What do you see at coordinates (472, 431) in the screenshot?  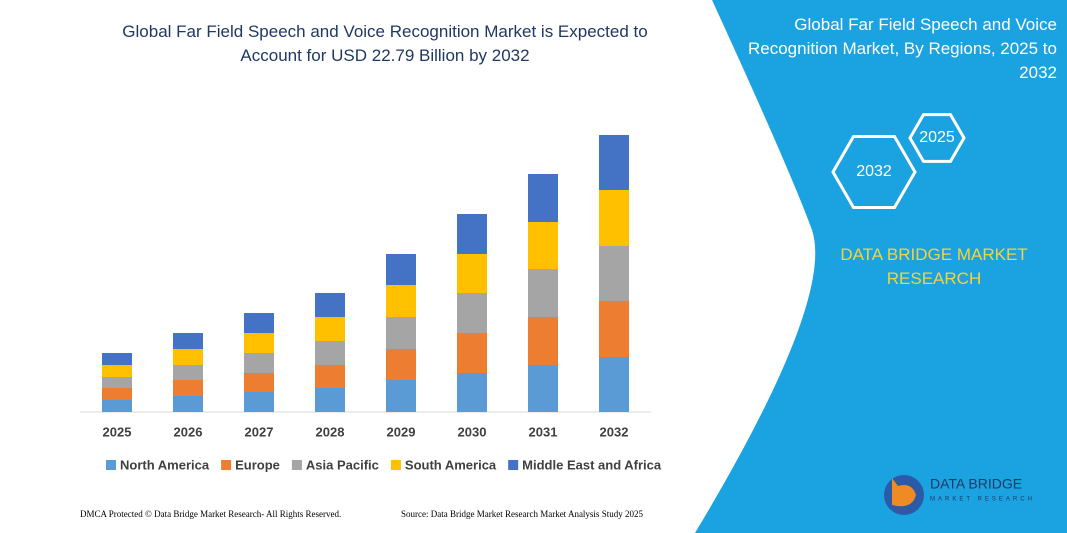 I see `x-tick-label: 2030` at bounding box center [472, 431].